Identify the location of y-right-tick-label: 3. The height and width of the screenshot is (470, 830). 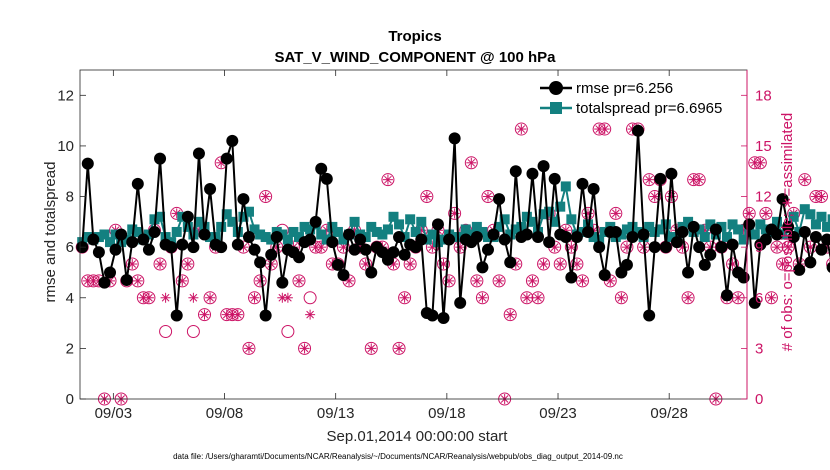
(759, 348).